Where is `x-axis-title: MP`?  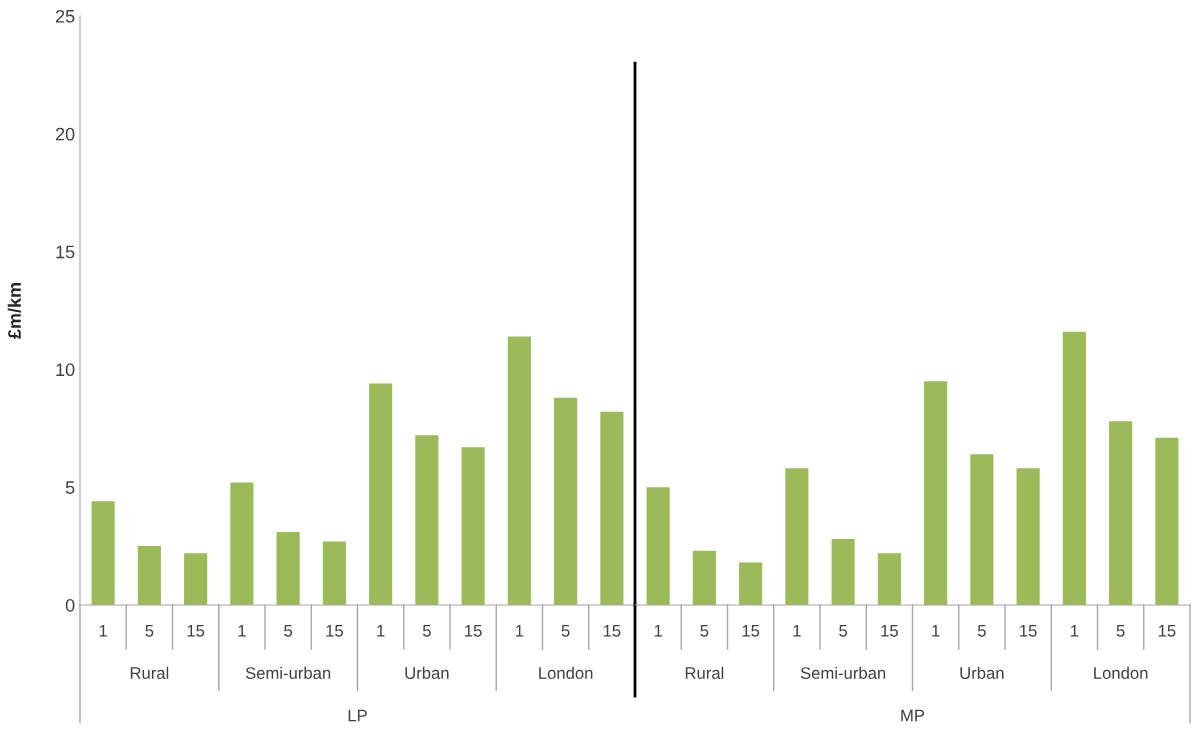
x-axis-title: MP is located at coordinates (913, 715).